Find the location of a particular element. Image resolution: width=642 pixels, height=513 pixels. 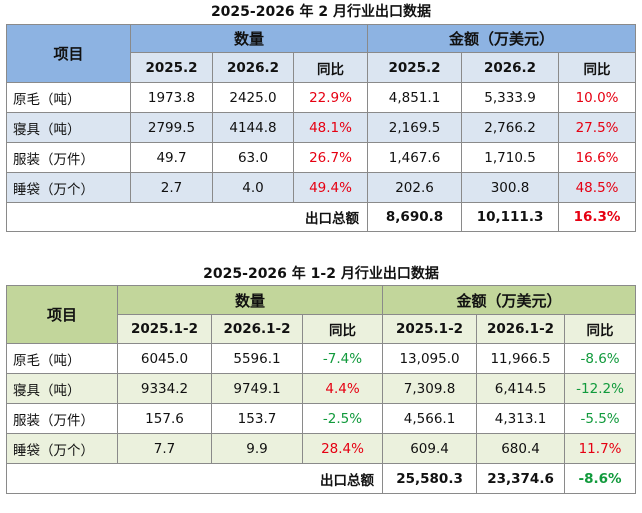

amount-yoy: 16.6% is located at coordinates (597, 157).